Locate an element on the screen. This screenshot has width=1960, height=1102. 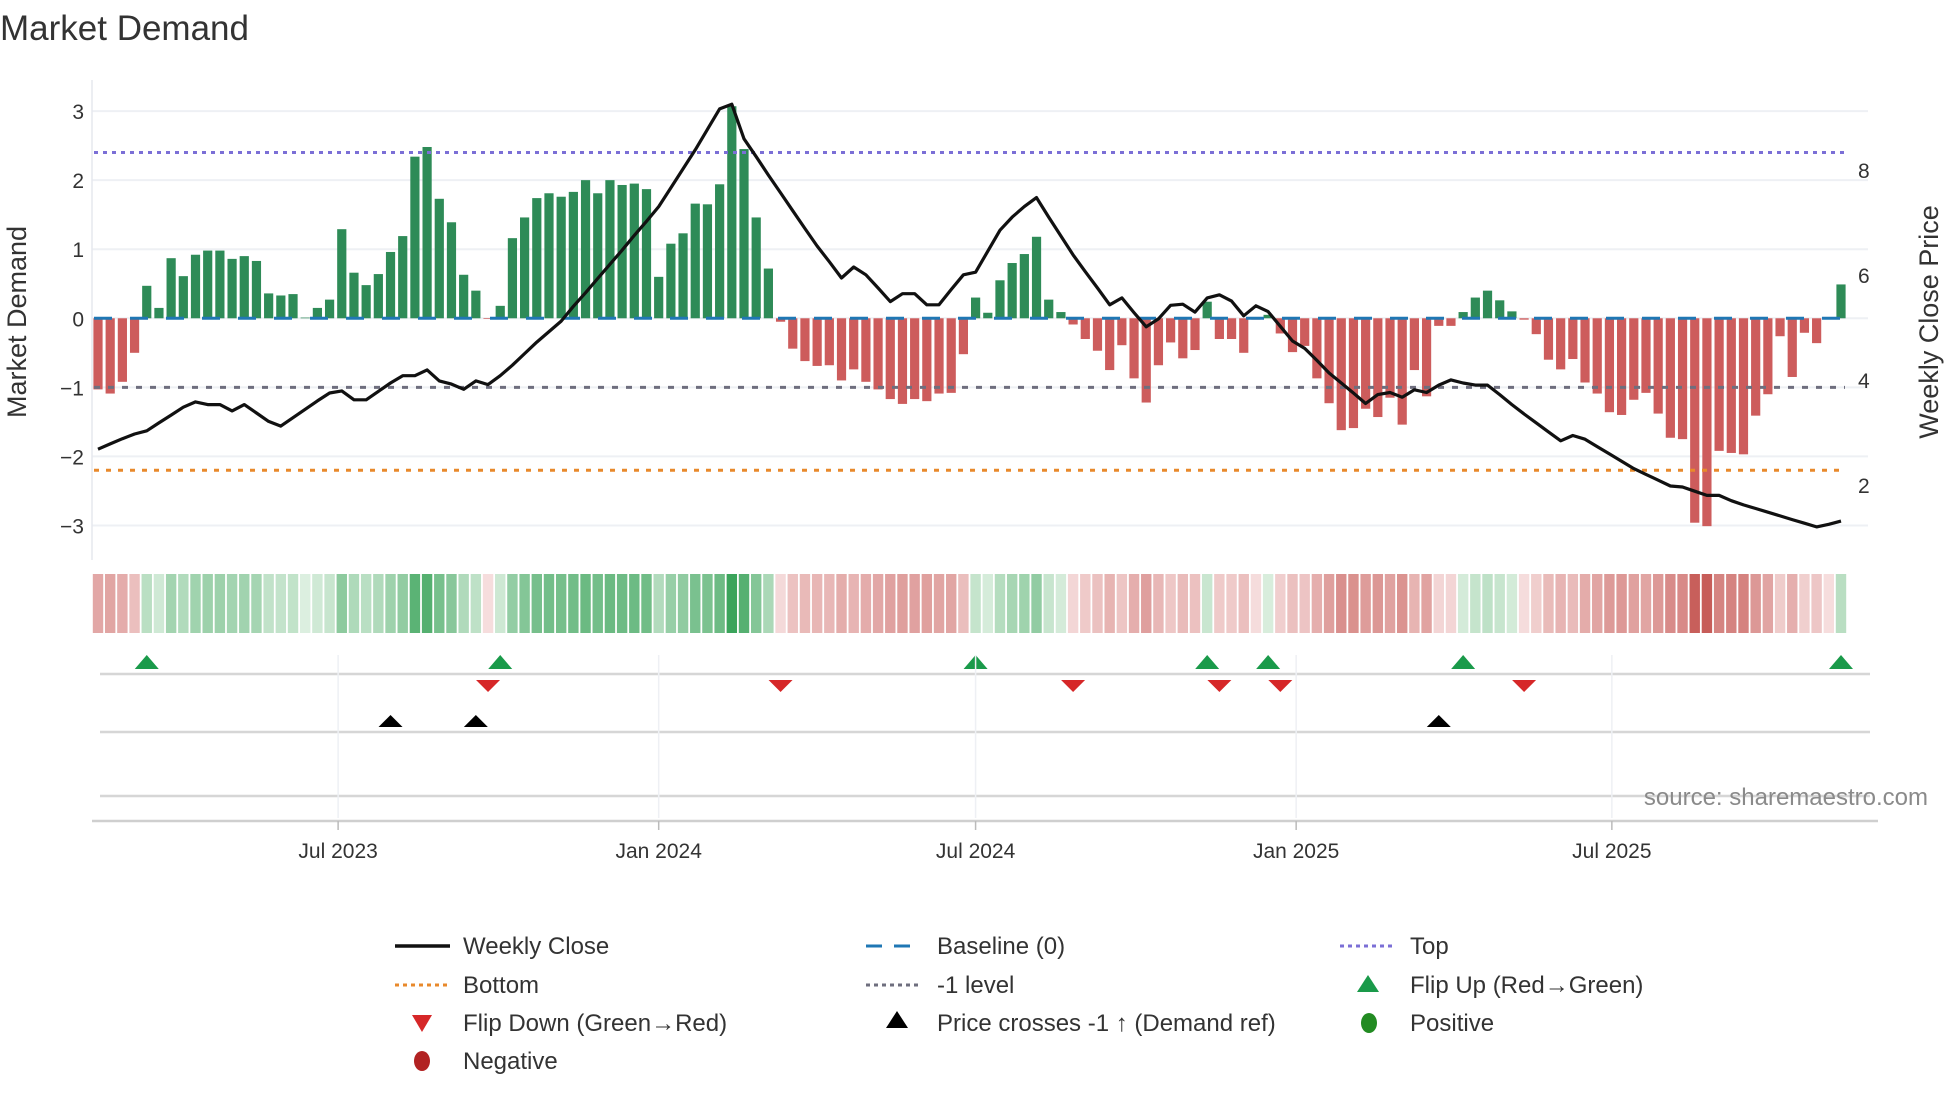
y2-axis-title: Weekly Close Price is located at coordinates (1929, 322).